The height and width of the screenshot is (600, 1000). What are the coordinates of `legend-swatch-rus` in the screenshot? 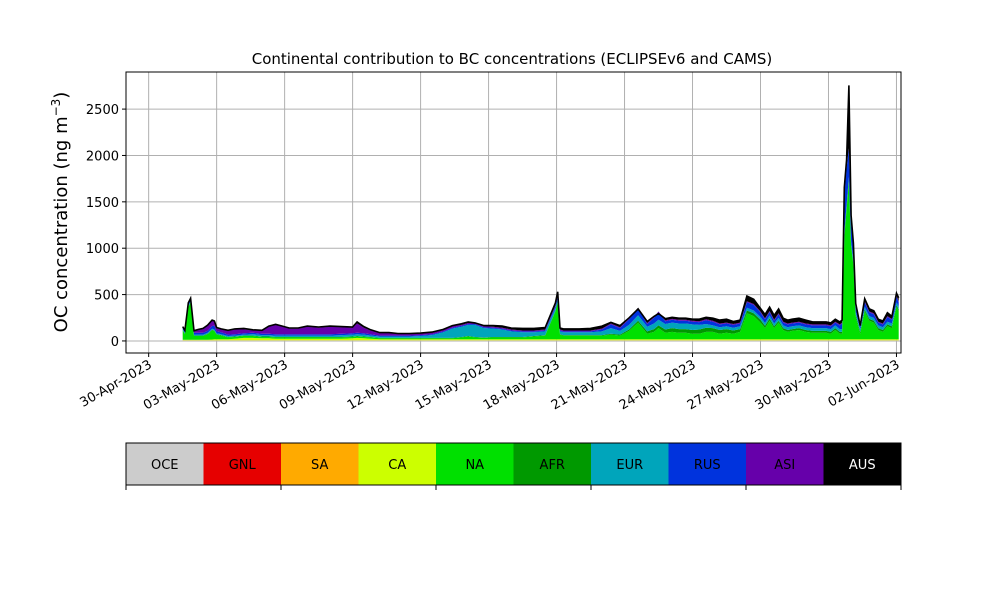 It's located at (707, 464).